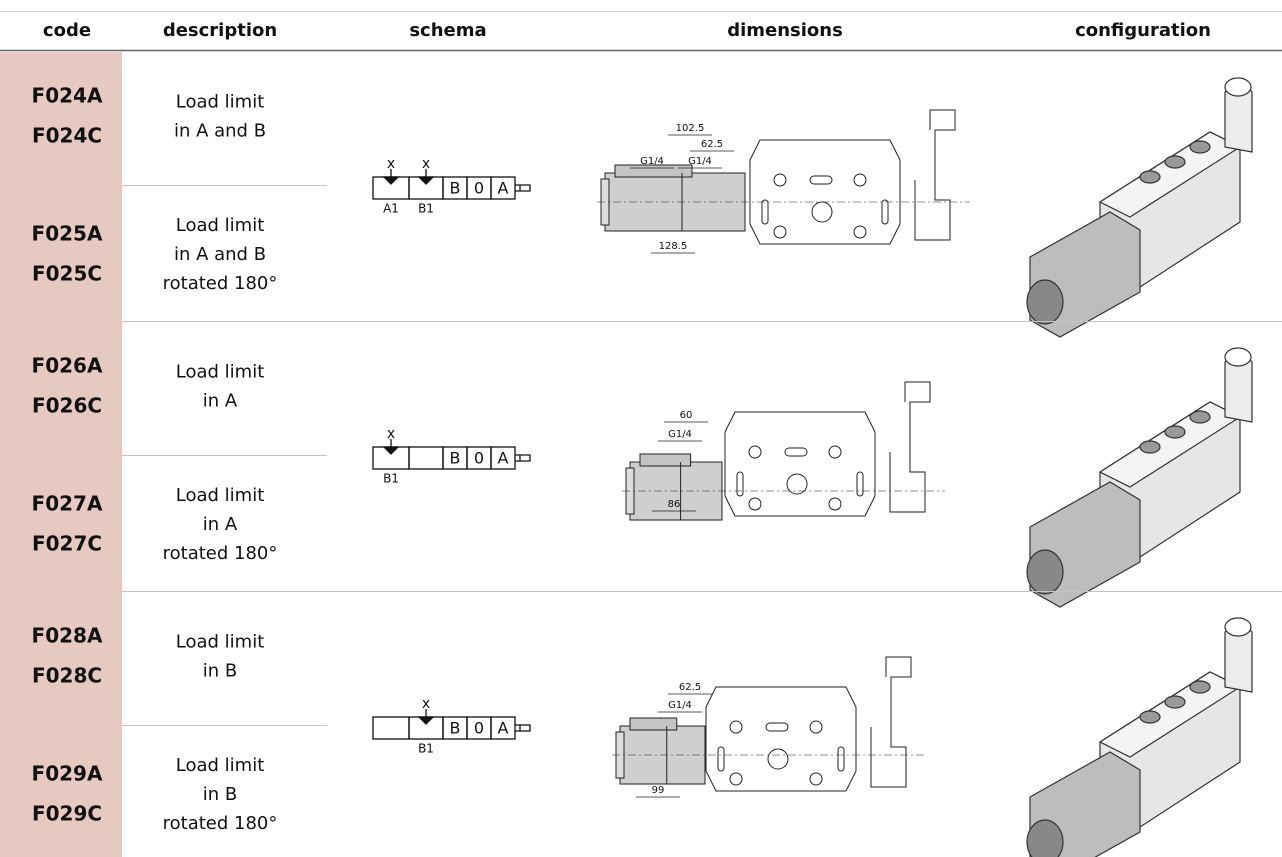 The height and width of the screenshot is (857, 1282). Describe the element at coordinates (220, 30) in the screenshot. I see `column-header: description` at that location.